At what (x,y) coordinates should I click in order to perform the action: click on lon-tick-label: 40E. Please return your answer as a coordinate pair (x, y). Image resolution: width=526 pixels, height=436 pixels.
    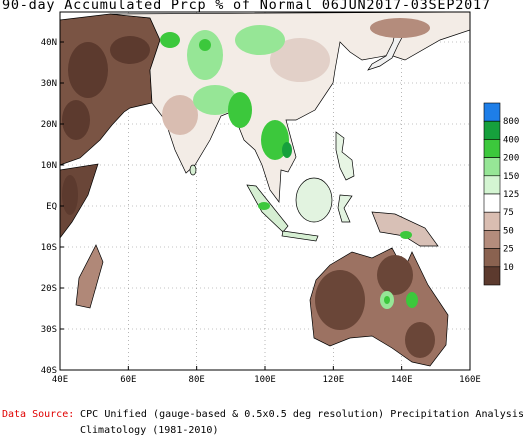
    Looking at the image, I should click on (60, 380).